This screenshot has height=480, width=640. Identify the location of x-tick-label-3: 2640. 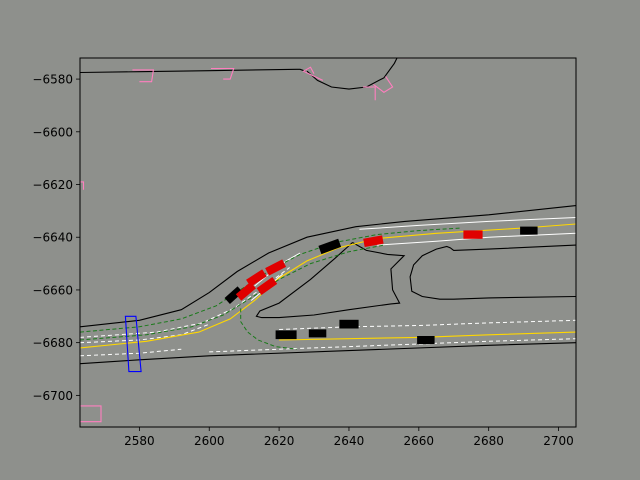
(349, 441).